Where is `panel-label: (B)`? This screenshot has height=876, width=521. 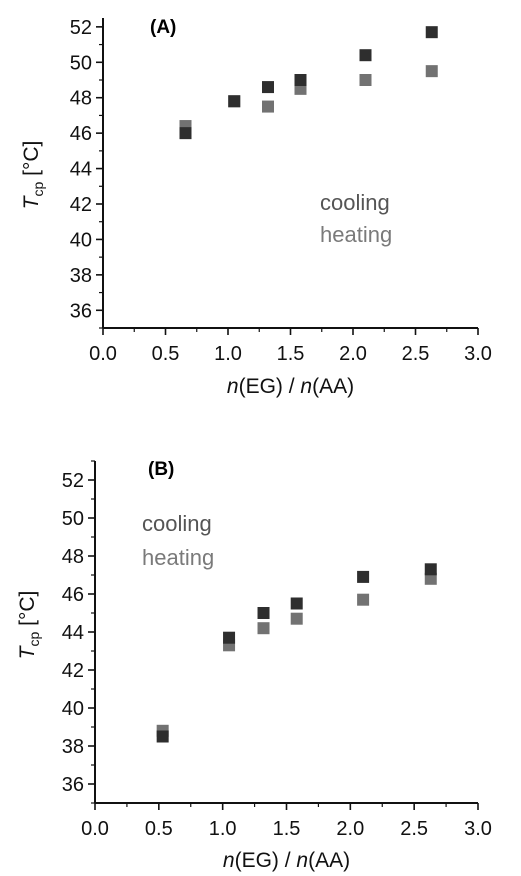
panel-label: (B) is located at coordinates (161, 469).